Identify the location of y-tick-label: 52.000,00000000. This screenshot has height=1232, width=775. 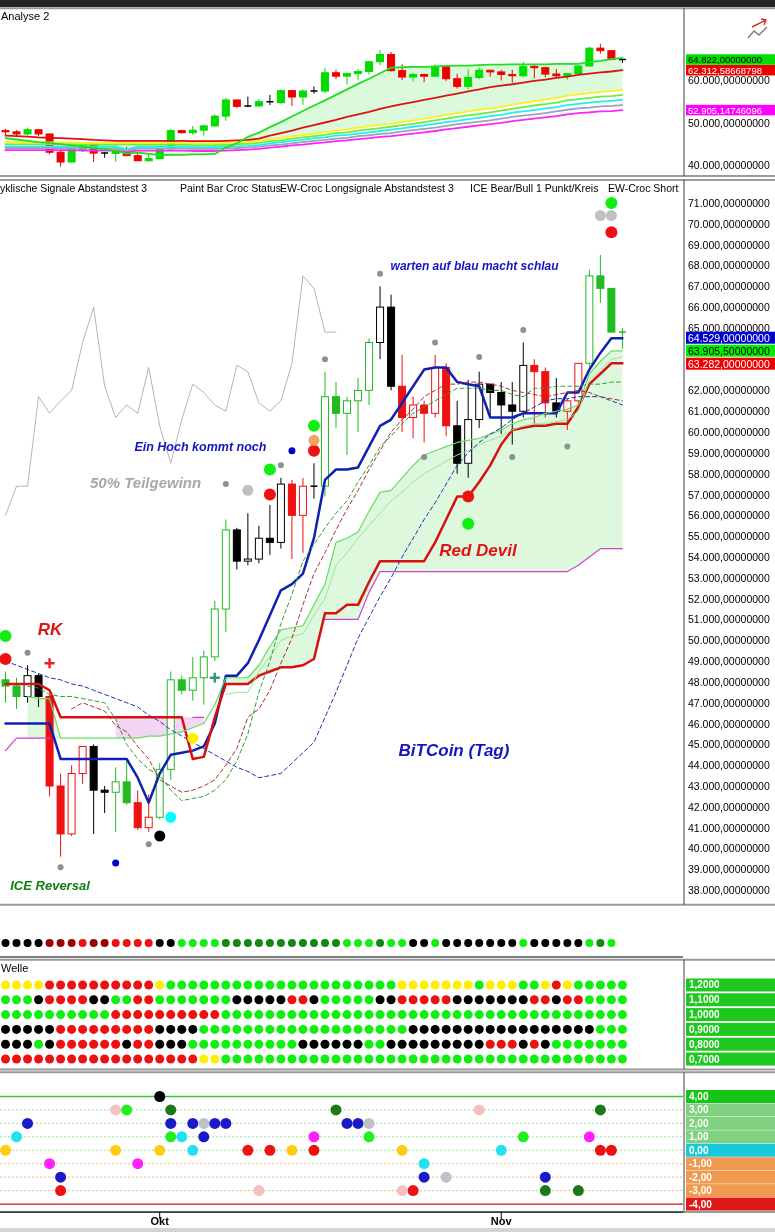
(729, 598).